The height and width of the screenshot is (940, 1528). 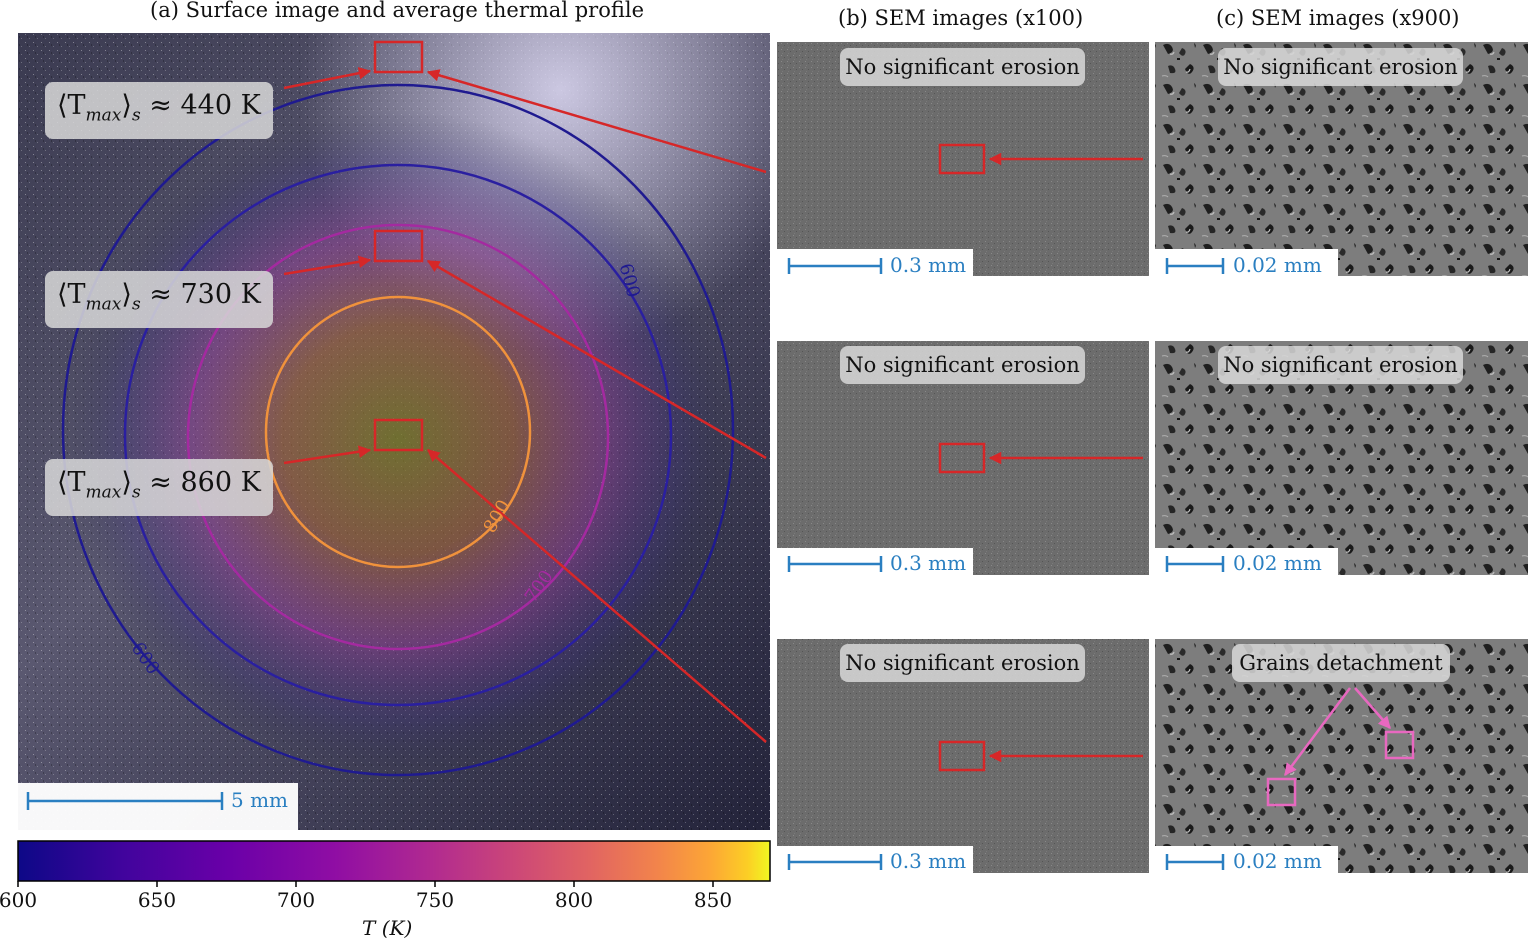 I want to click on colorbar-tick-800: 800, so click(x=574, y=900).